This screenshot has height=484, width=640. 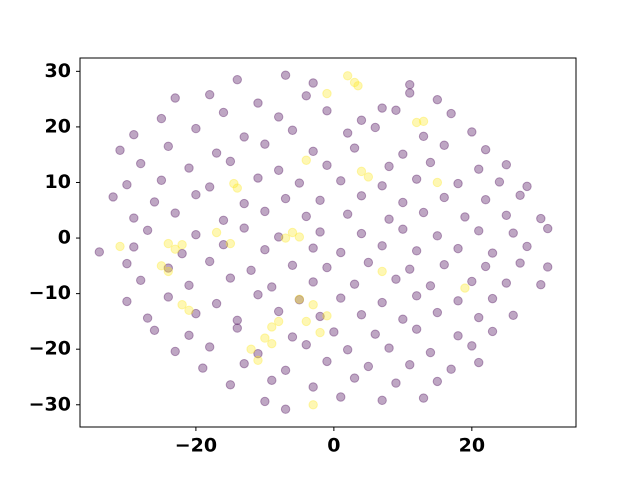 I want to click on y-tick-label: 20, so click(x=58, y=126).